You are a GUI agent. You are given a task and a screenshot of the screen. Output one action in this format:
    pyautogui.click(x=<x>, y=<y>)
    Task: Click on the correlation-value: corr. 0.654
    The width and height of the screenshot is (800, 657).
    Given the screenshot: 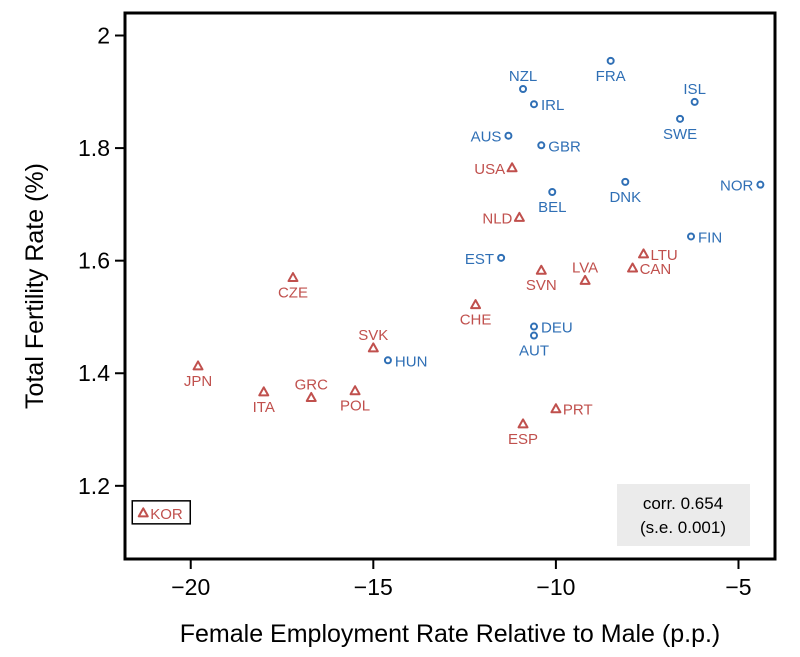 What is the action you would take?
    pyautogui.click(x=683, y=503)
    